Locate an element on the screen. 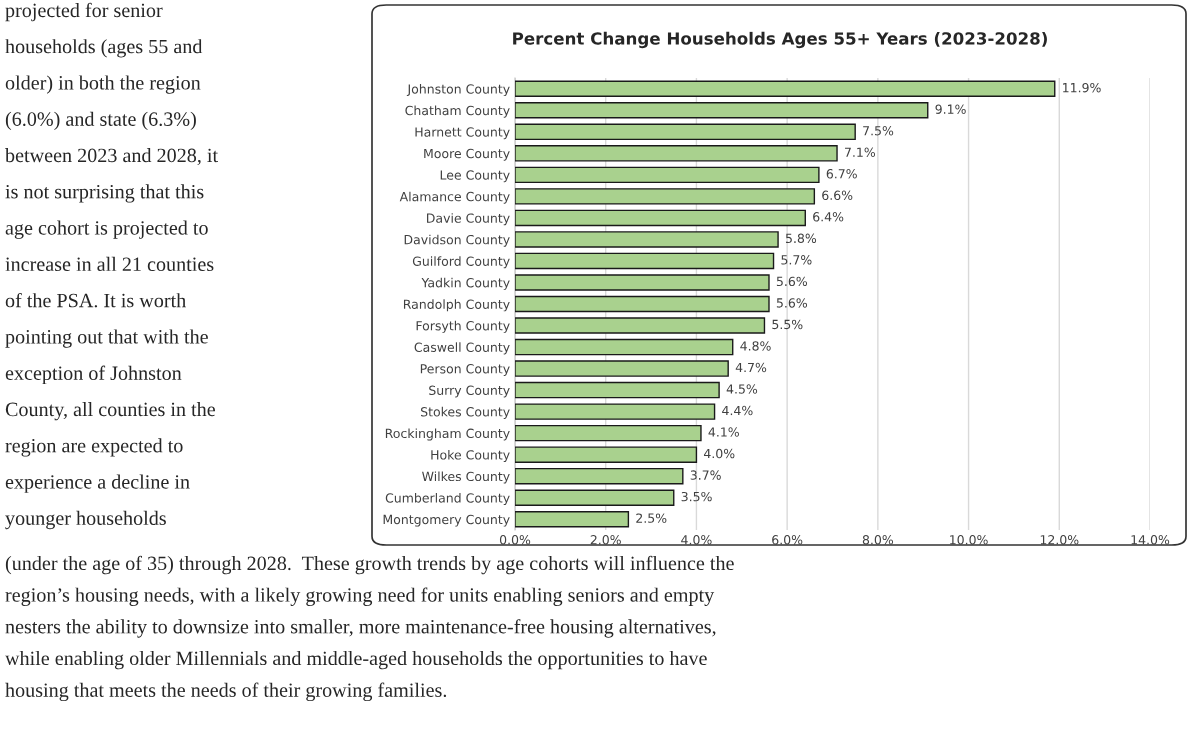 The image size is (1193, 736). text: (6.0%) and state (6.3%) is located at coordinates (100, 120).